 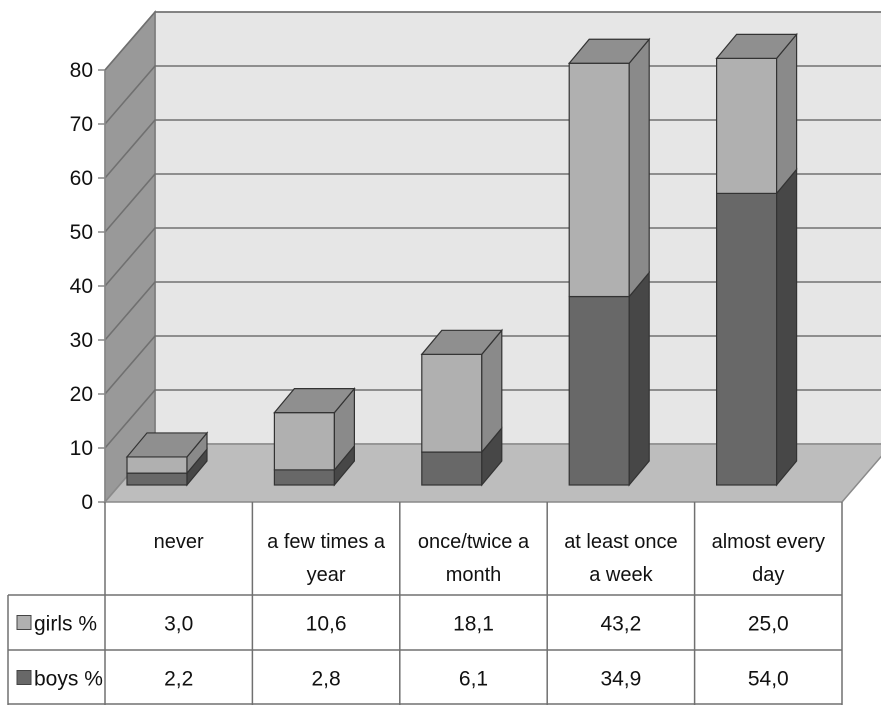 I want to click on data-label: 3,0, so click(x=178, y=624).